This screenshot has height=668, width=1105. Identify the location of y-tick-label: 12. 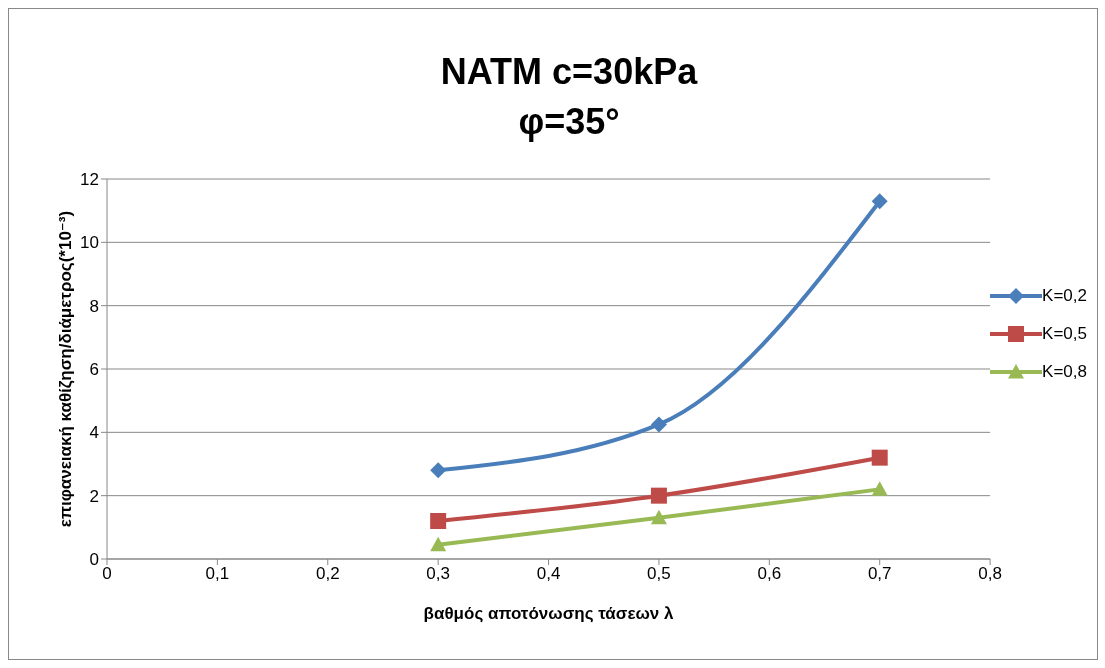
(89, 180).